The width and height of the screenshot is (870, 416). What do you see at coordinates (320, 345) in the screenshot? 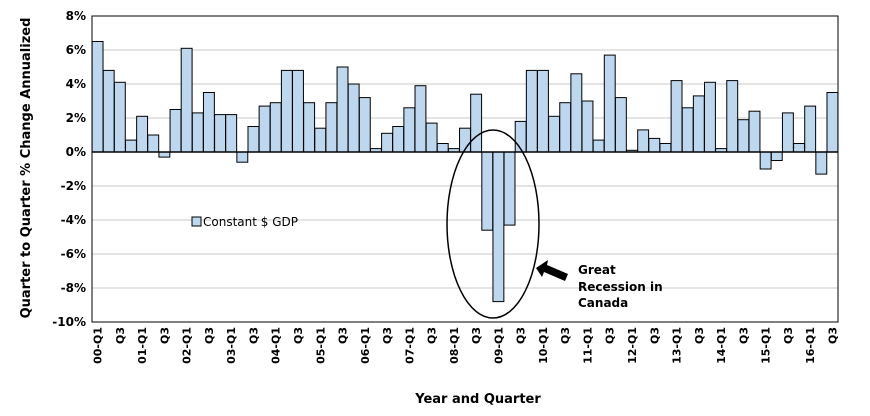
I see `x-tick-label: 05-Q1` at bounding box center [320, 345].